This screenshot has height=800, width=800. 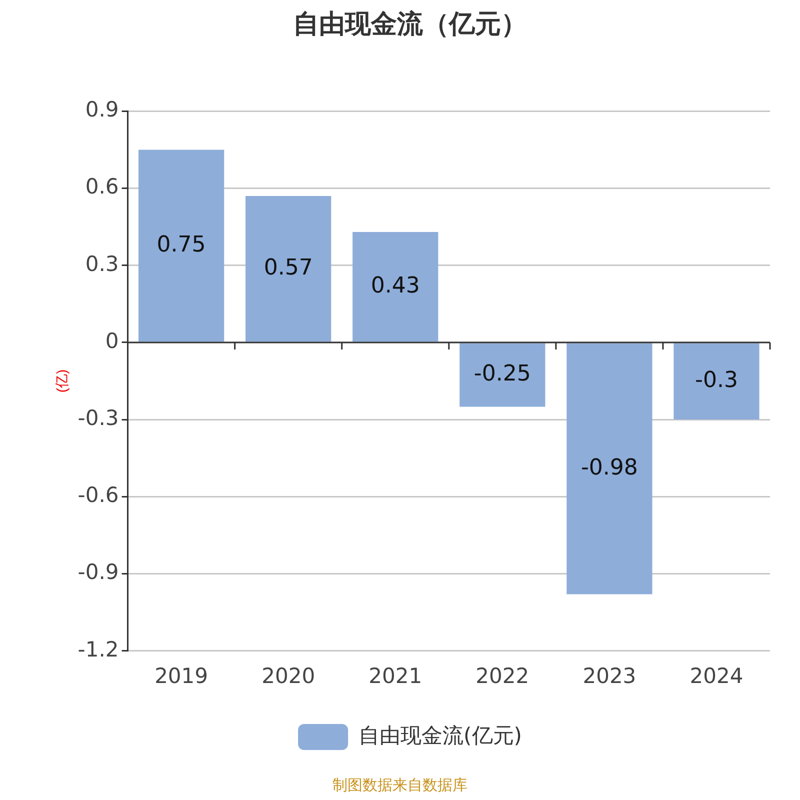 I want to click on text: 制图数据来自数据库, so click(x=400, y=785).